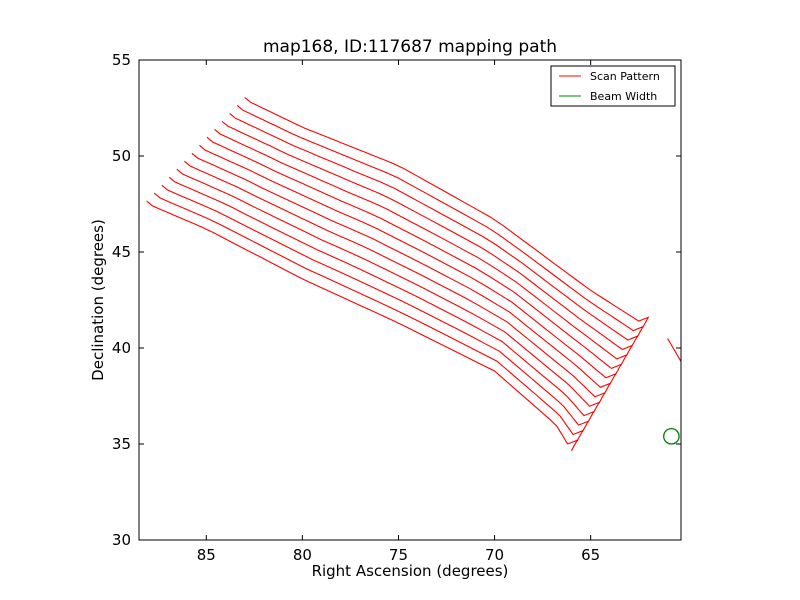  I want to click on y-tick-label: 35, so click(121, 444).